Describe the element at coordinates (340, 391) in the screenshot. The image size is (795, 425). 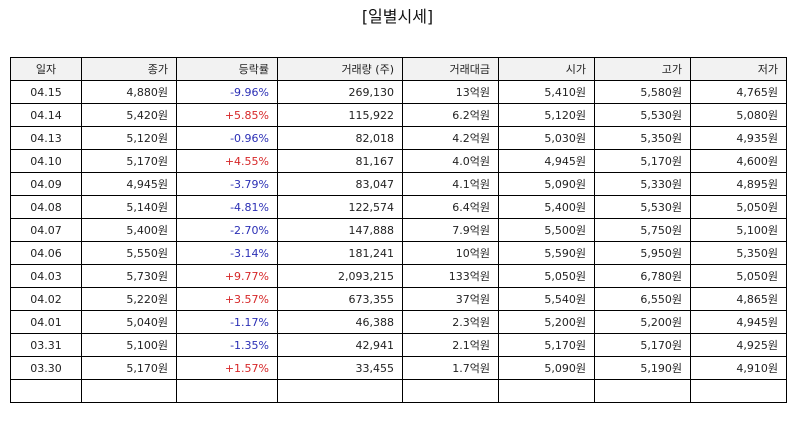
I see `cell-volume` at that location.